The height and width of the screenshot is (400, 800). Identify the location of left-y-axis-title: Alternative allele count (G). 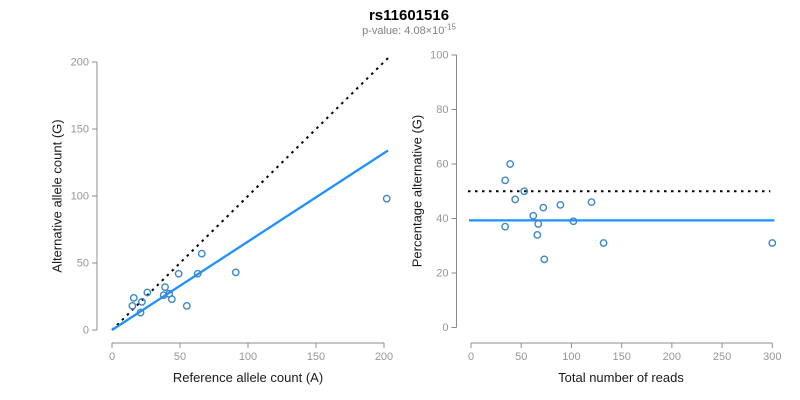
(57, 196).